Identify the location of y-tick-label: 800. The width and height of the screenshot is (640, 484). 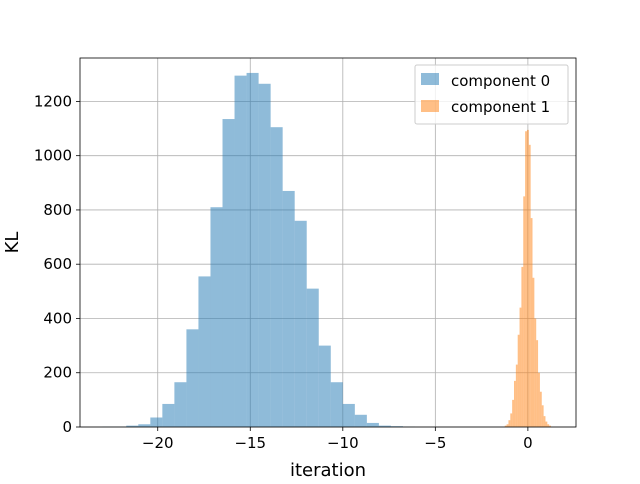
(57, 210).